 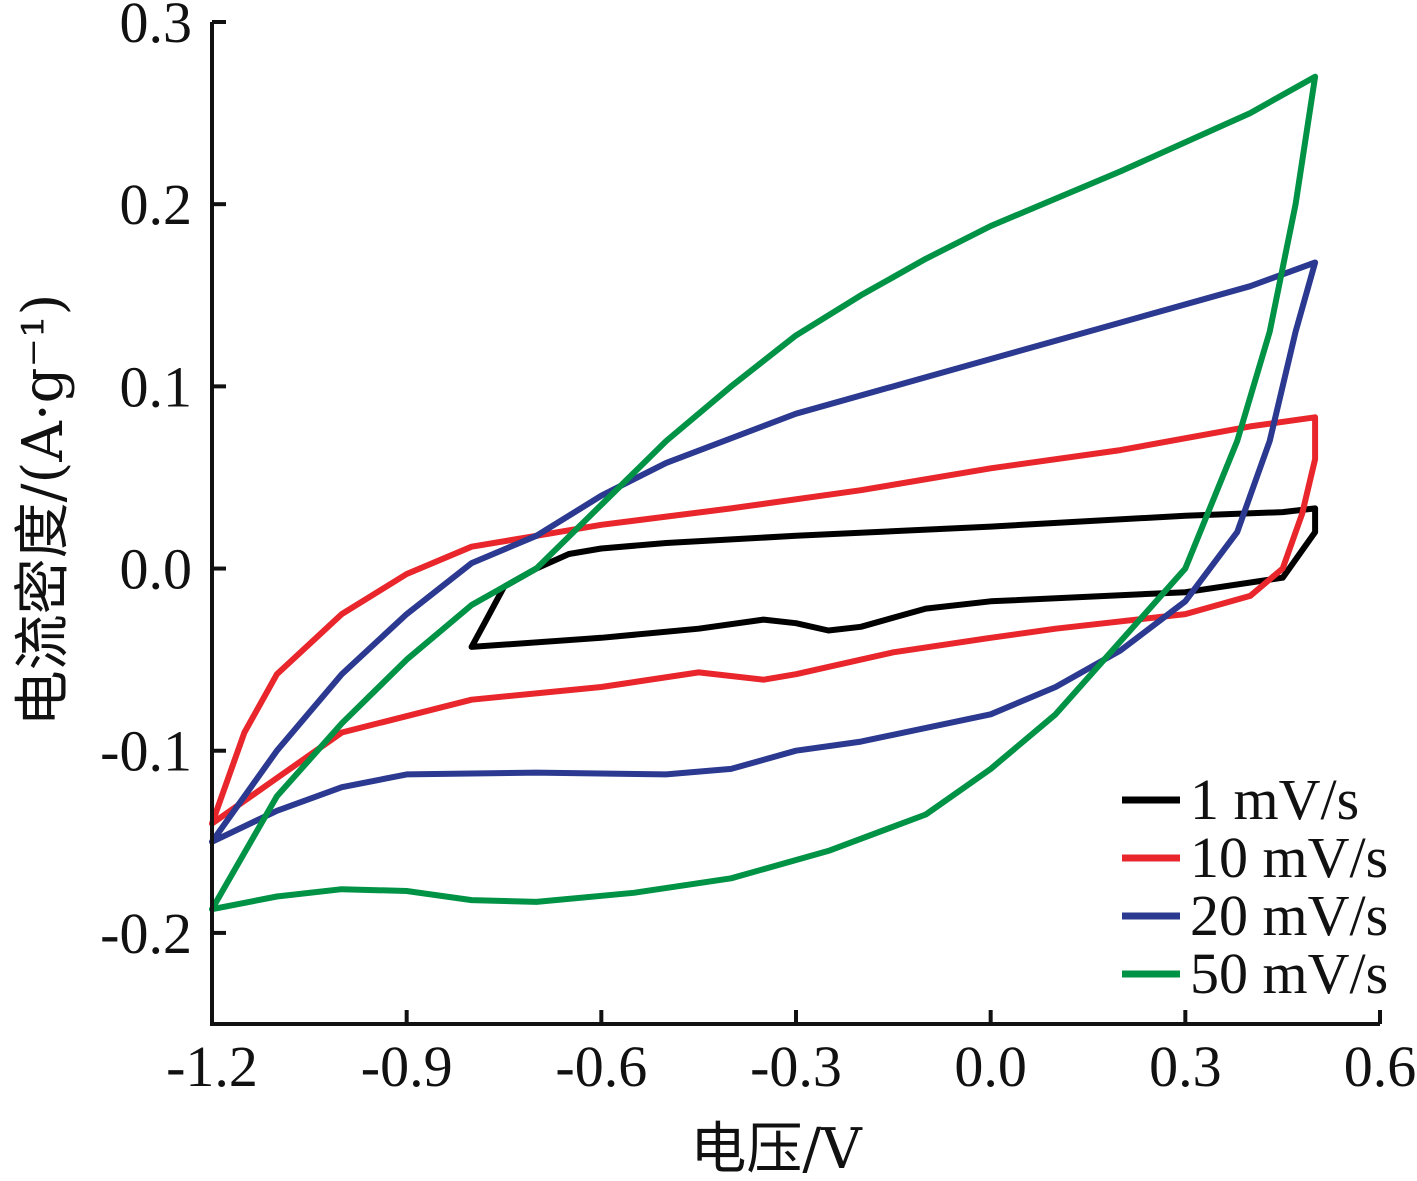 I want to click on x-axis-label: 电压/V, so click(x=776, y=1149).